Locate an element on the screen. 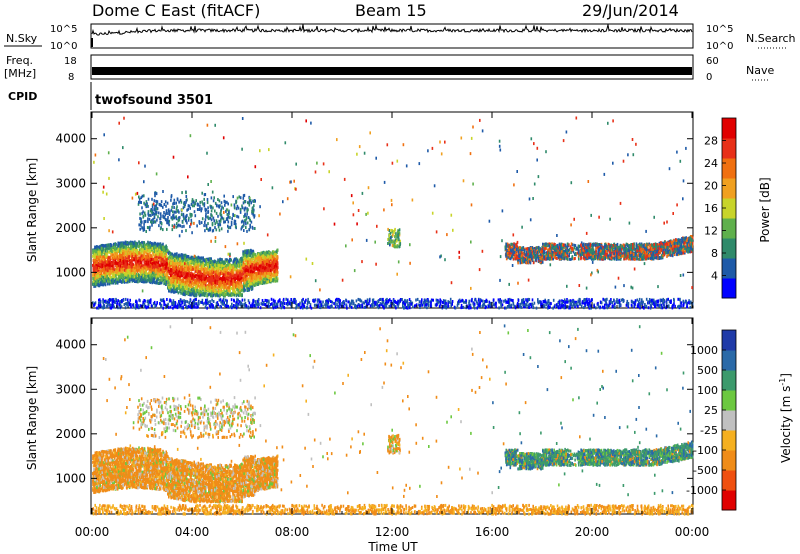 This screenshot has height=554, width=800. nsky-tick-top: 10^5 is located at coordinates (63, 29).